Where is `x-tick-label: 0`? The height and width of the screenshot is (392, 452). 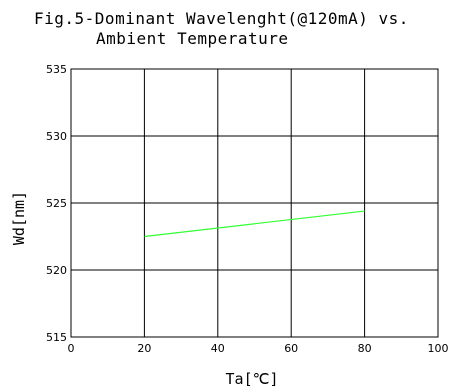
x-tick-label: 0 is located at coordinates (71, 348).